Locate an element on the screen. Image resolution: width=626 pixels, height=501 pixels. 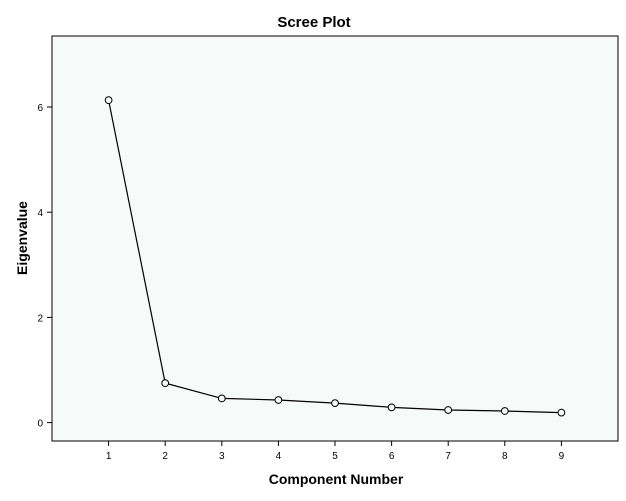
chart-title: Scree Plot is located at coordinates (313, 22).